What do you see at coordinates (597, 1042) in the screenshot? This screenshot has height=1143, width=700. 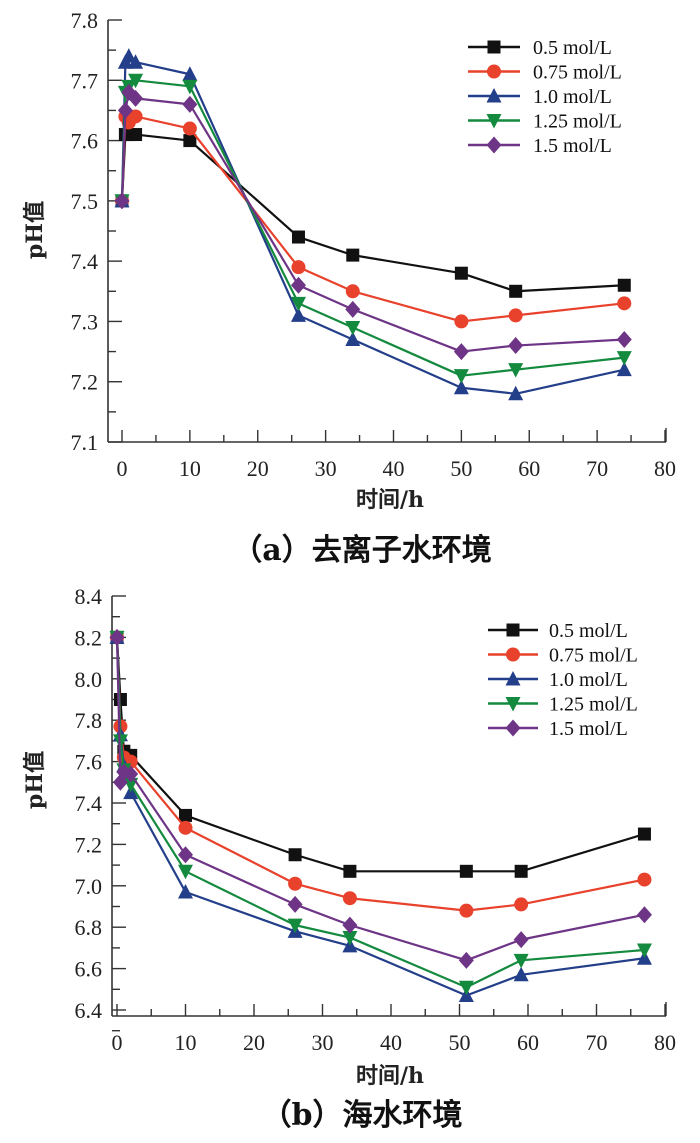 I see `x-tick-label: 70` at bounding box center [597, 1042].